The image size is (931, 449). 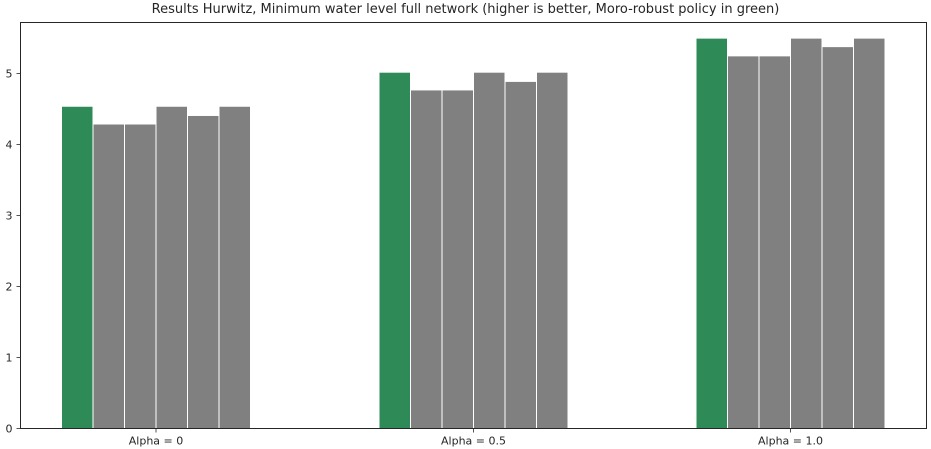 I want to click on y-tick-label: 1, so click(x=9, y=358).